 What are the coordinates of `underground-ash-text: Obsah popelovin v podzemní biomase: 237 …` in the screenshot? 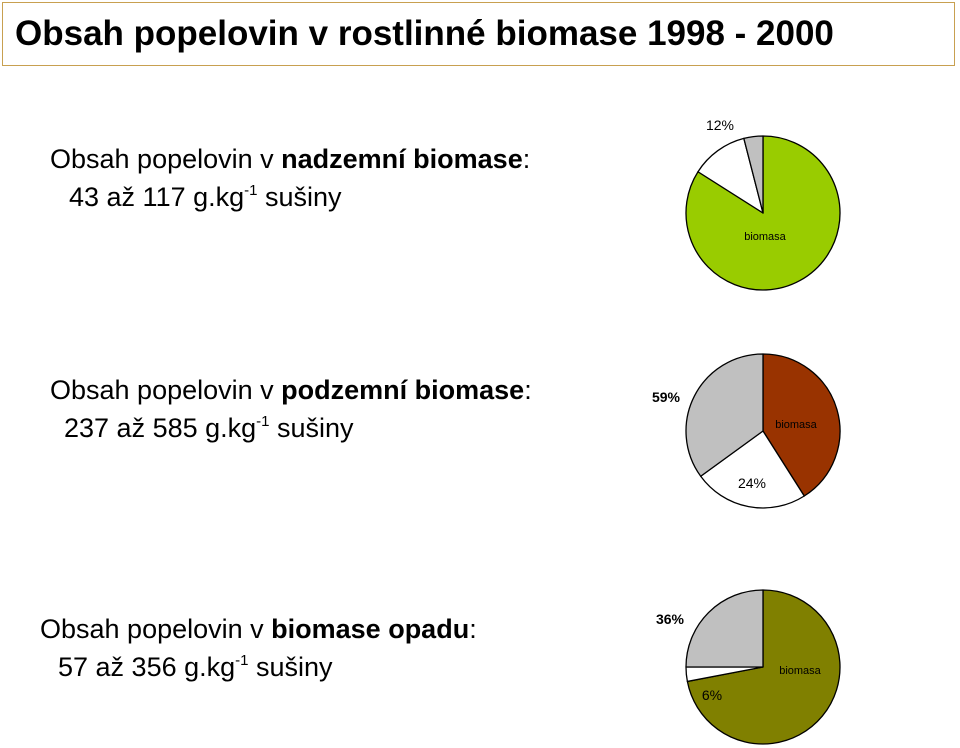 It's located at (291, 409).